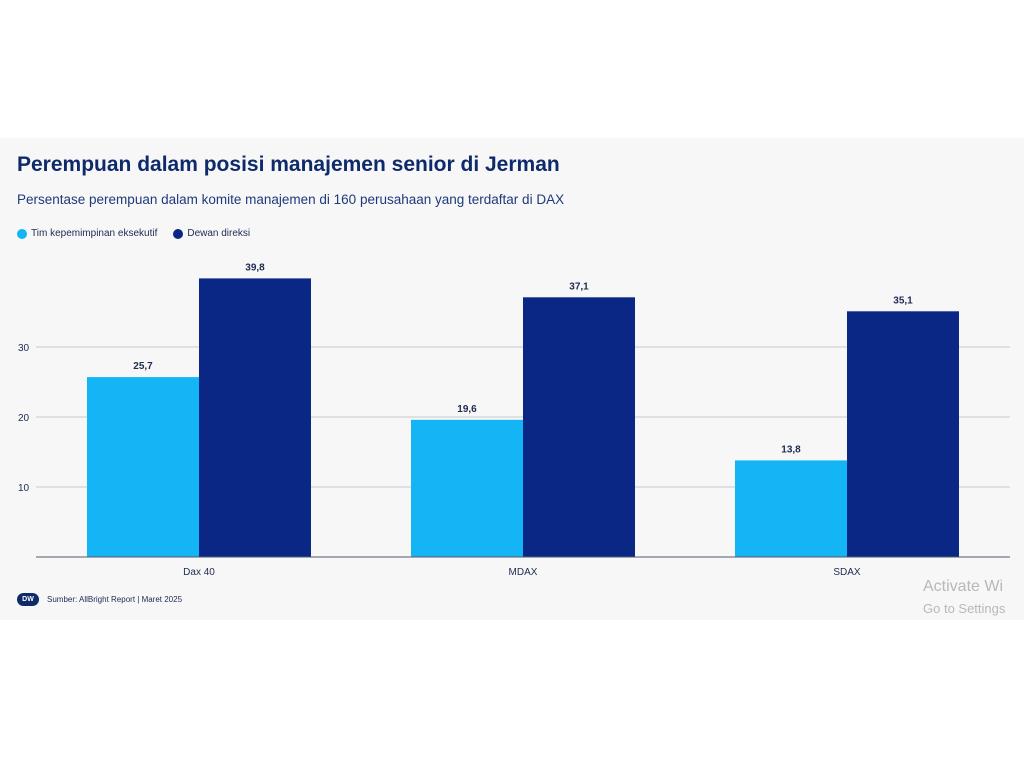 This screenshot has height=768, width=1024. What do you see at coordinates (847, 572) in the screenshot?
I see `x-tick-label-2: SDAX` at bounding box center [847, 572].